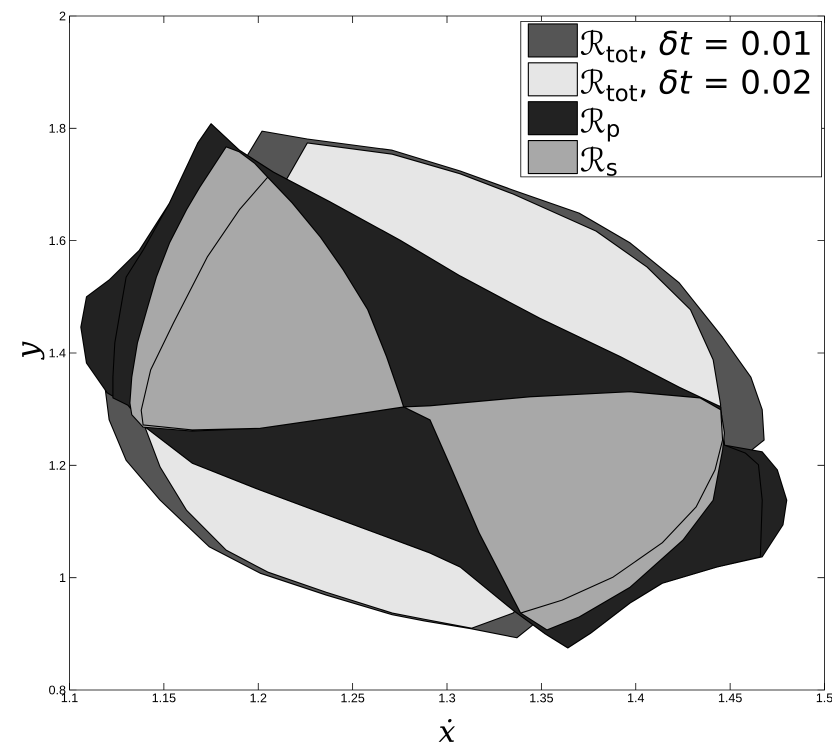  What do you see at coordinates (695, 46) in the screenshot?
I see `legend-label: ℛ$_{tot}$, δt = 0.01` at bounding box center [695, 46].